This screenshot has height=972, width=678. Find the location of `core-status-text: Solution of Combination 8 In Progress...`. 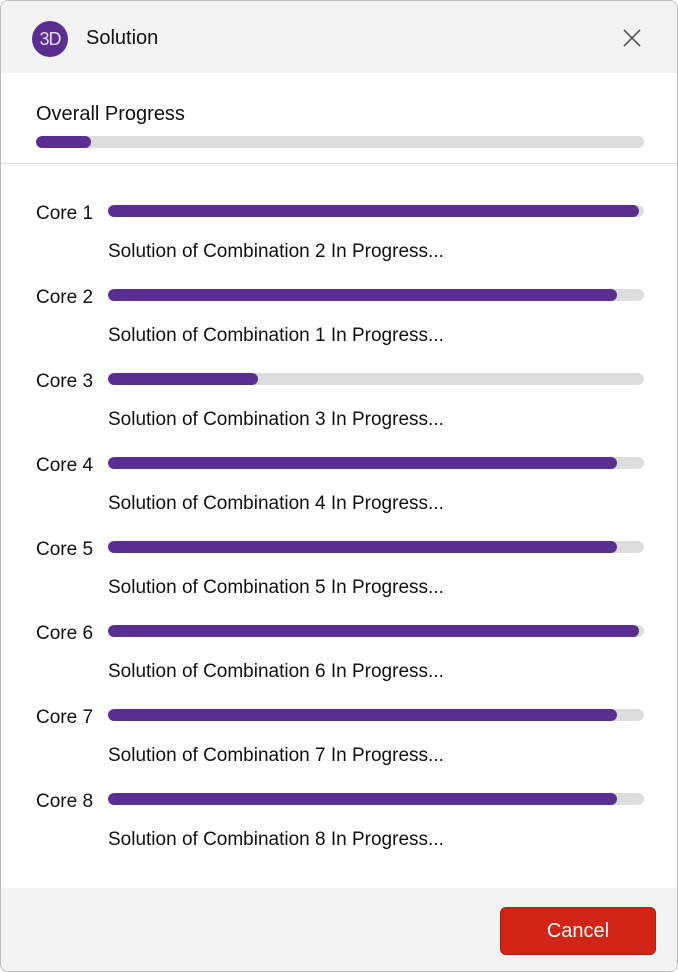

core-status-text: Solution of Combination 8 In Progress... is located at coordinates (276, 839).